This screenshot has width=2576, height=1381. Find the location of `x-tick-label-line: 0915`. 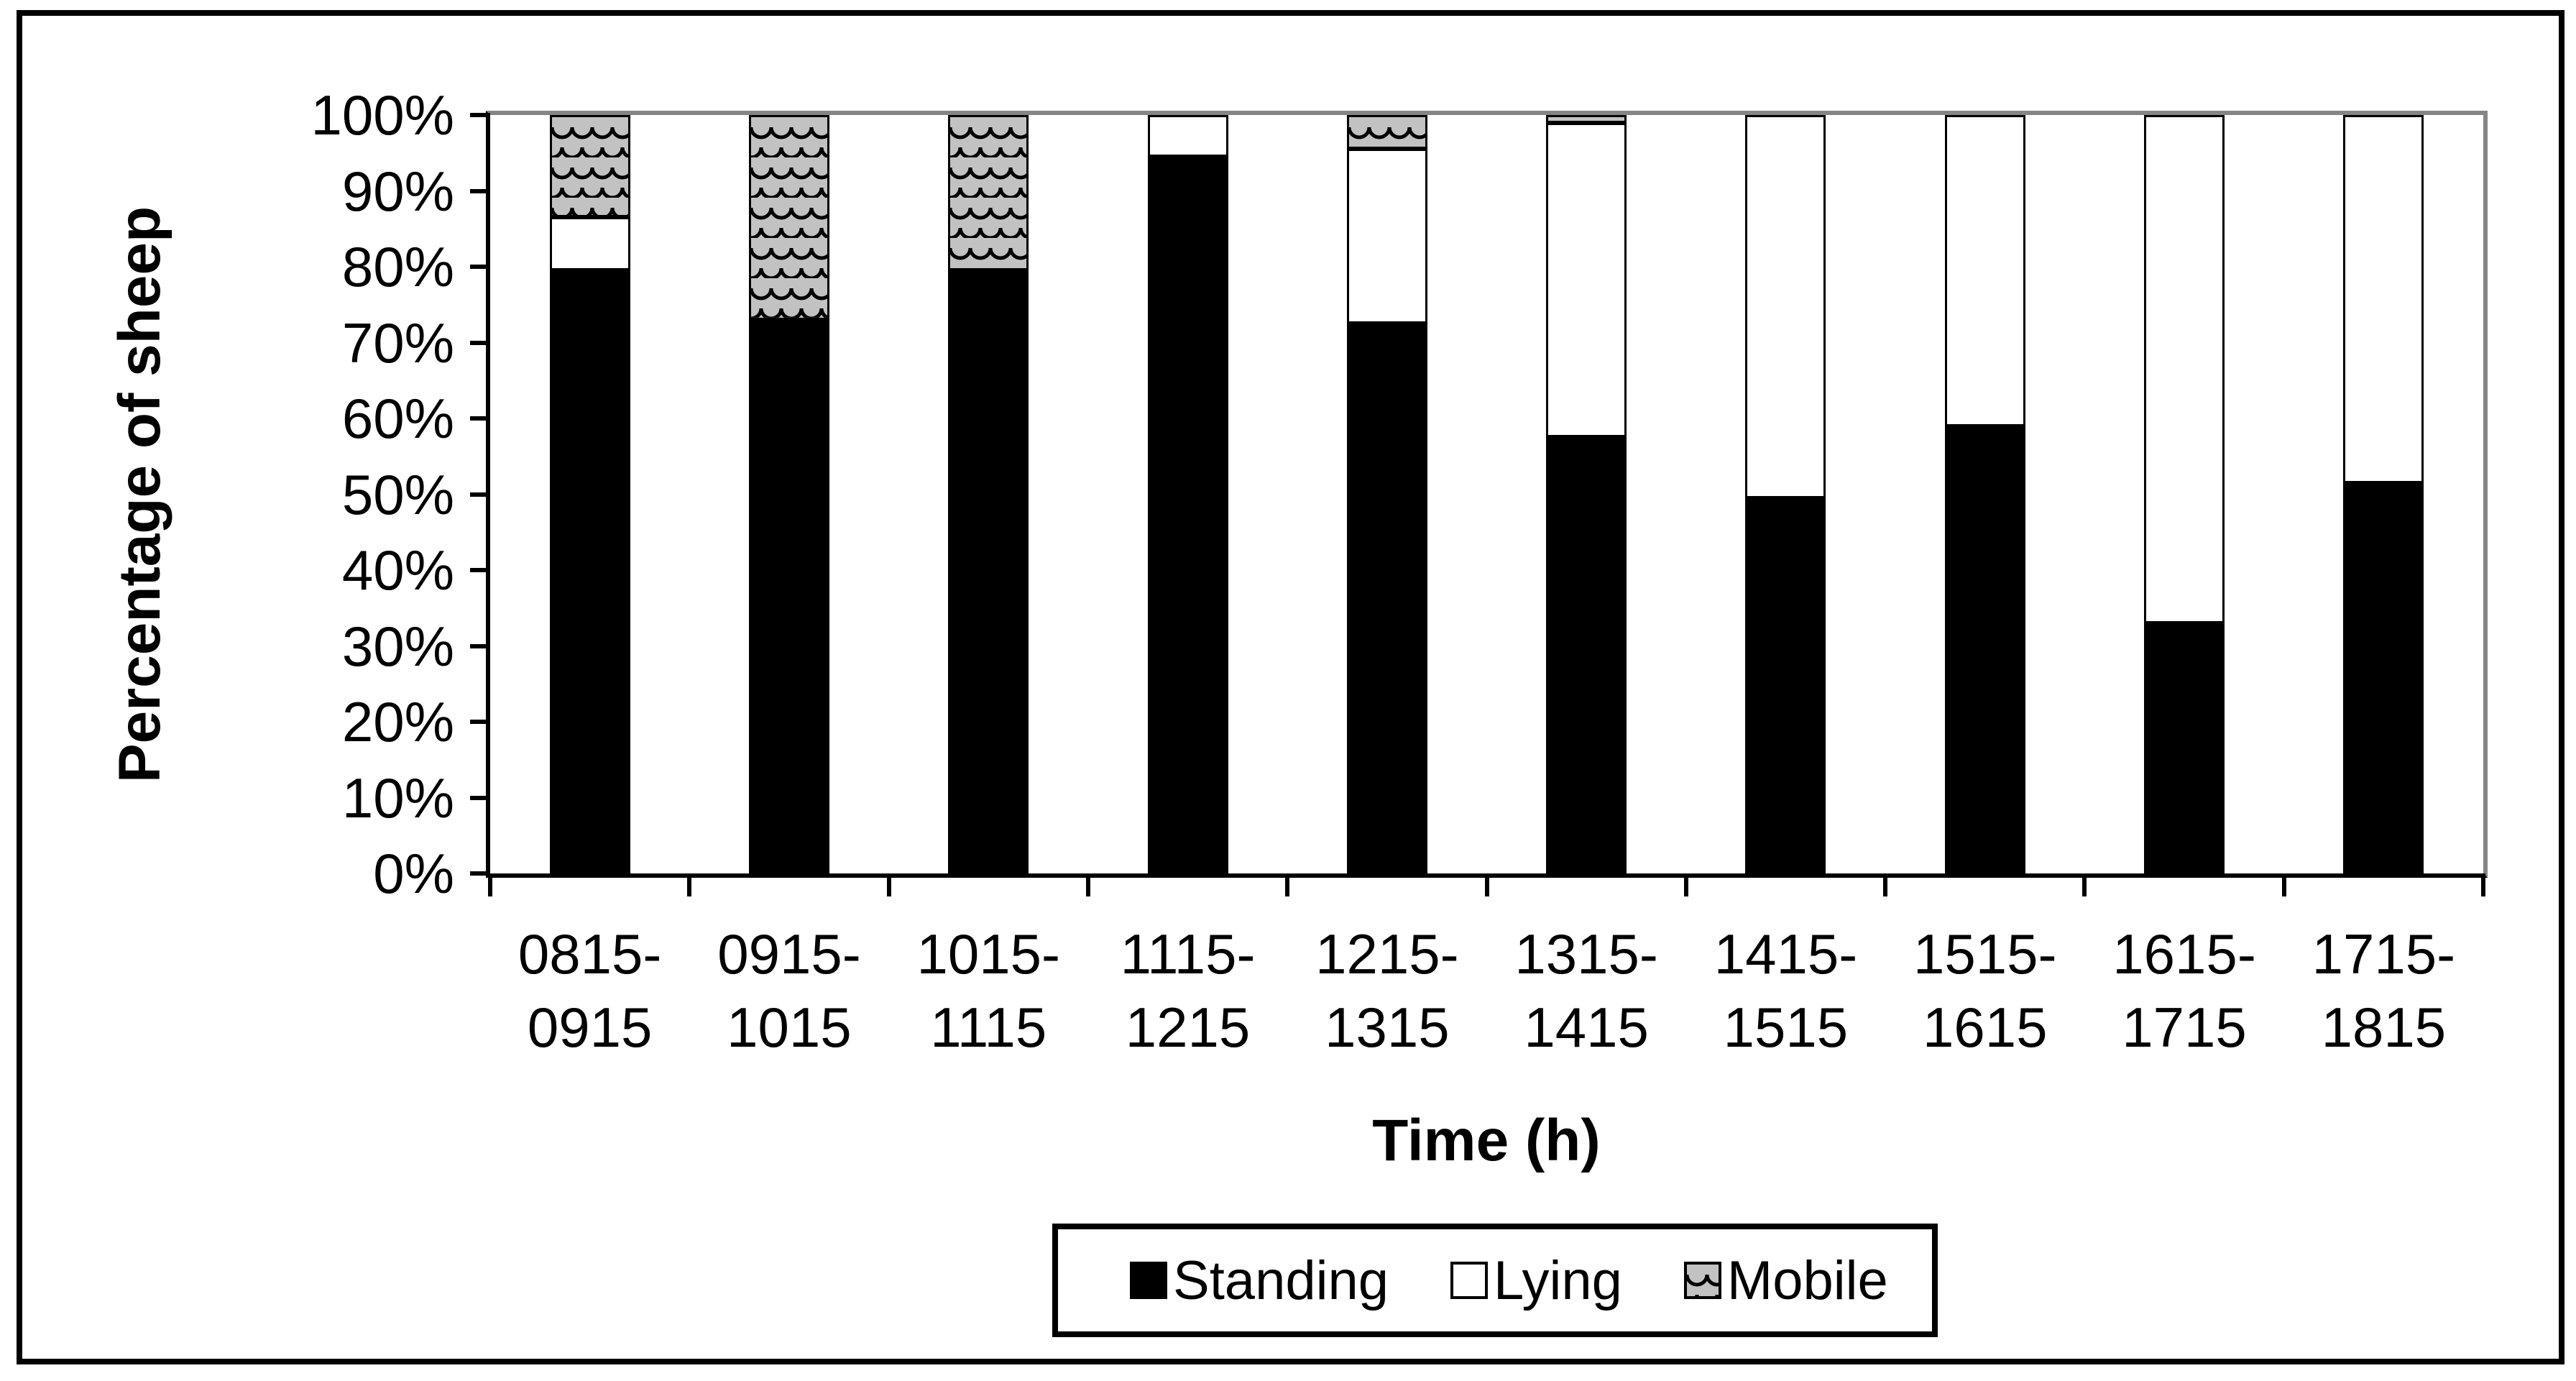

x-tick-label-line: 0915 is located at coordinates (590, 1027).